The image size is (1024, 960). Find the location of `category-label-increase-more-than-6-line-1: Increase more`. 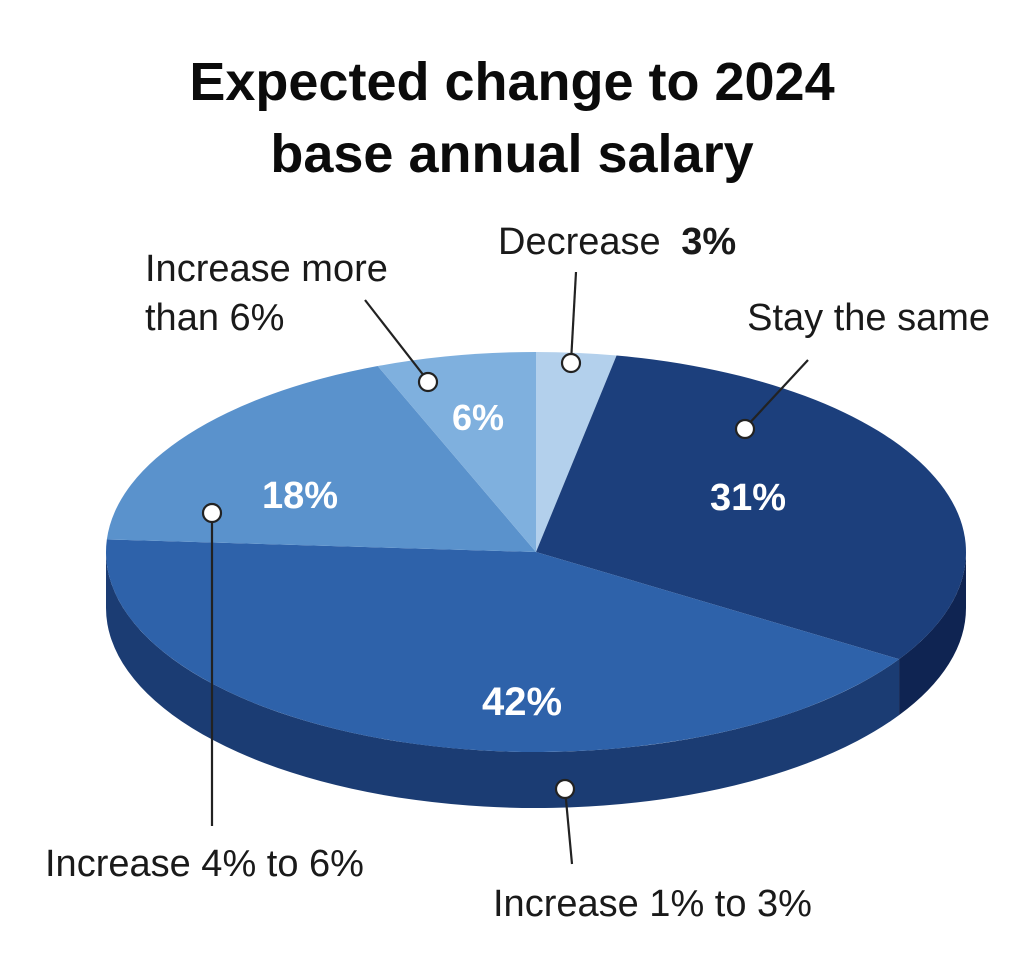

category-label-increase-more-than-6-line-1: Increase more is located at coordinates (266, 269).